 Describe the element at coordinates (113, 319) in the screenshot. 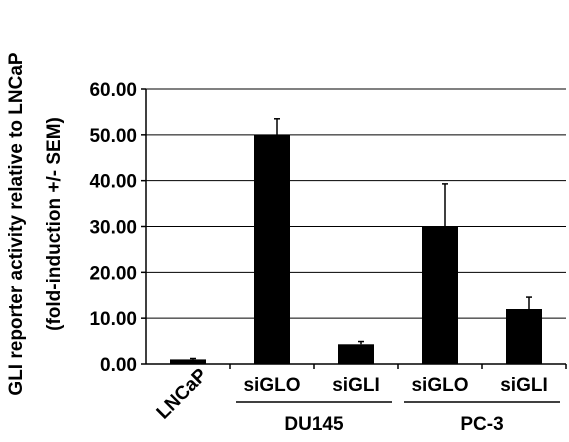

I see `y-tick-label: 10.00` at that location.